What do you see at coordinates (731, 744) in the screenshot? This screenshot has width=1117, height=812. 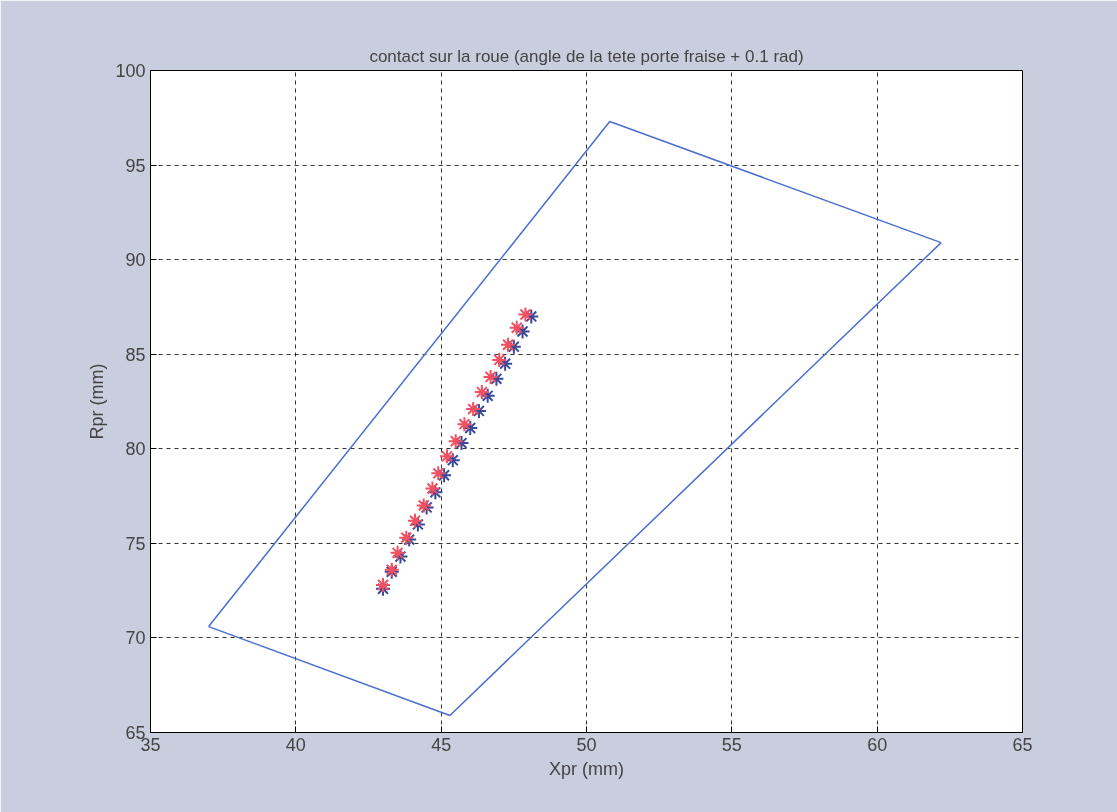 I see `x-tick-label: 55` at bounding box center [731, 744].